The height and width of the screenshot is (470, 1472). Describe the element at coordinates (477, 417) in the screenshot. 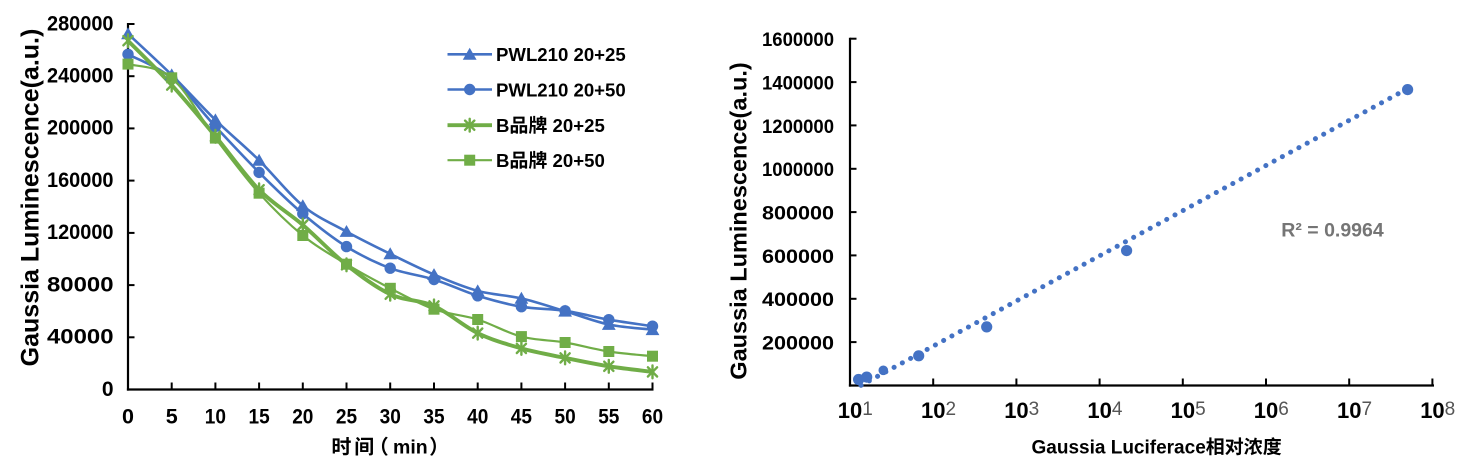

I see `svg-text: 40` at that location.